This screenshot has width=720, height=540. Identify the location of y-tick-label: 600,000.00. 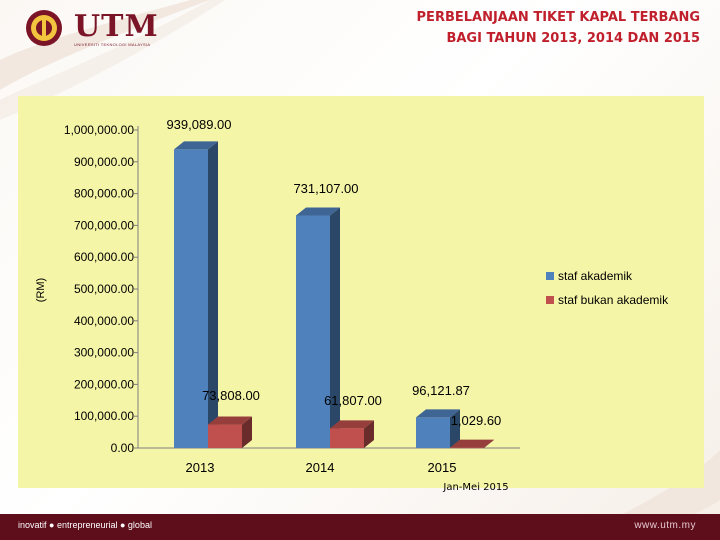
(104, 257).